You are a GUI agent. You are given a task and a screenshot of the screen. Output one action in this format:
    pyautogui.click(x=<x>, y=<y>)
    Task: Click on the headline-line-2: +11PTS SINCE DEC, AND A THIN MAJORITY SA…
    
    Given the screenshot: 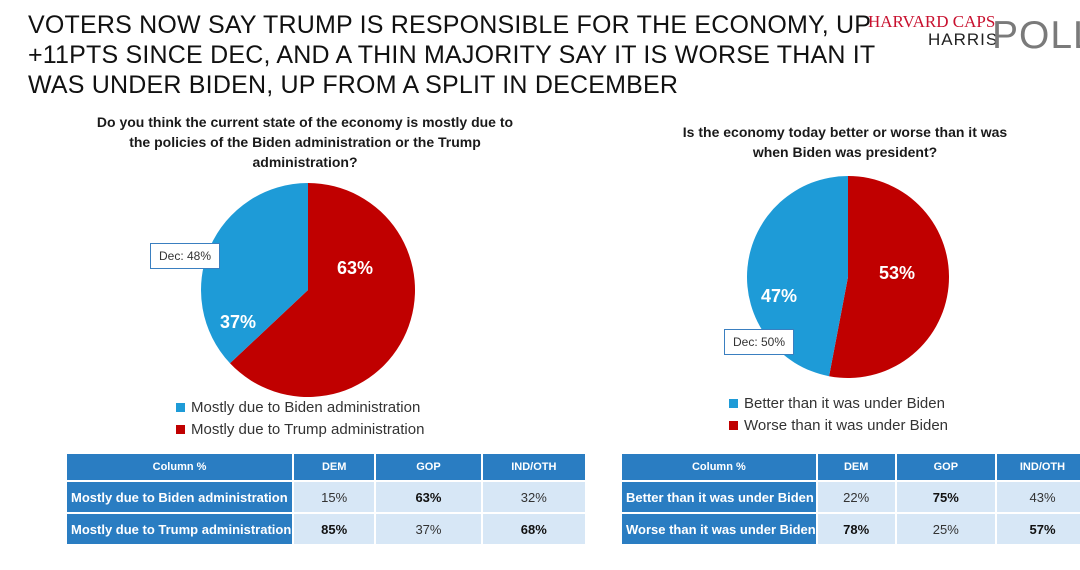 What is the action you would take?
    pyautogui.click(x=452, y=55)
    